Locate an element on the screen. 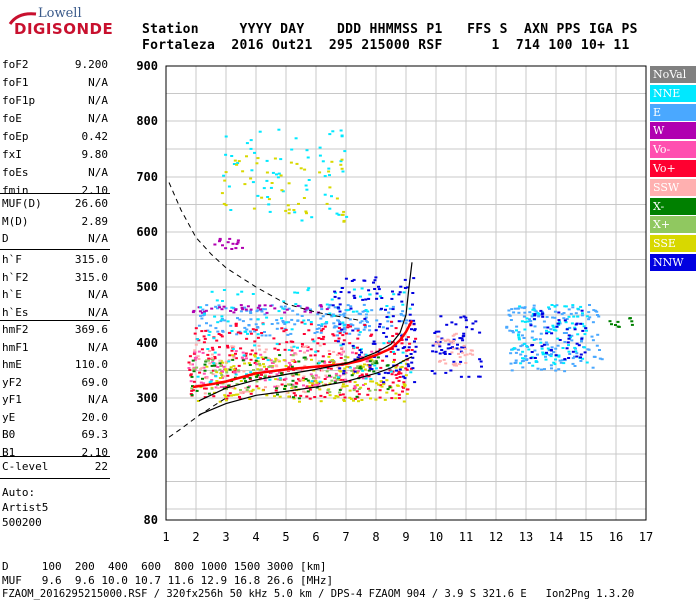  x-tick-label: 5 is located at coordinates (285, 537).